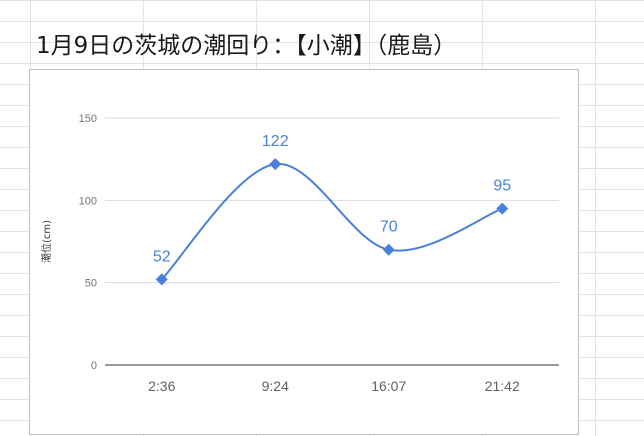  What do you see at coordinates (88, 242) in the screenshot?
I see `y-axis-ticks: 0 50 100 150` at bounding box center [88, 242].